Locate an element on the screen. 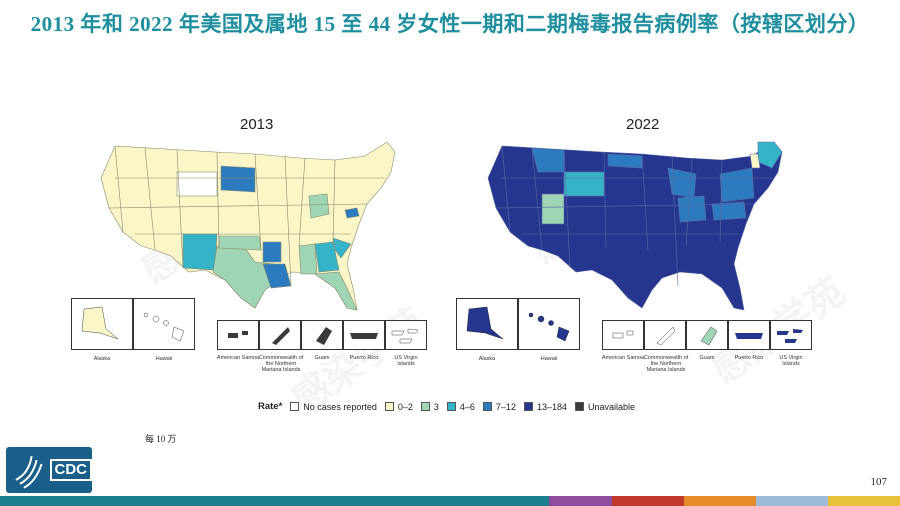  legend-label: 13–184 is located at coordinates (551, 406).